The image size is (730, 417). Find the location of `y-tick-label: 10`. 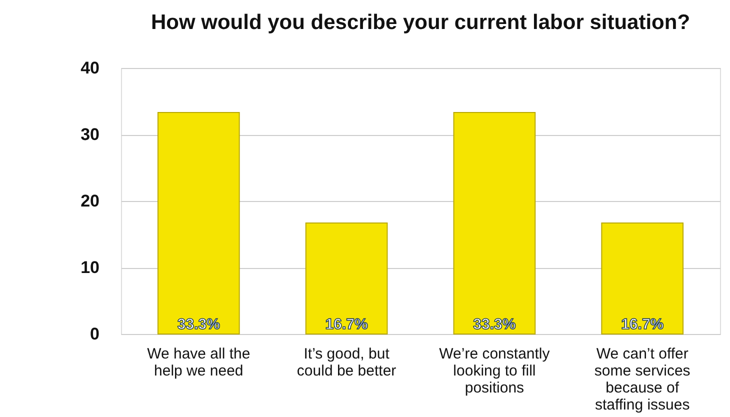

y-tick-label: 10 is located at coordinates (90, 267).